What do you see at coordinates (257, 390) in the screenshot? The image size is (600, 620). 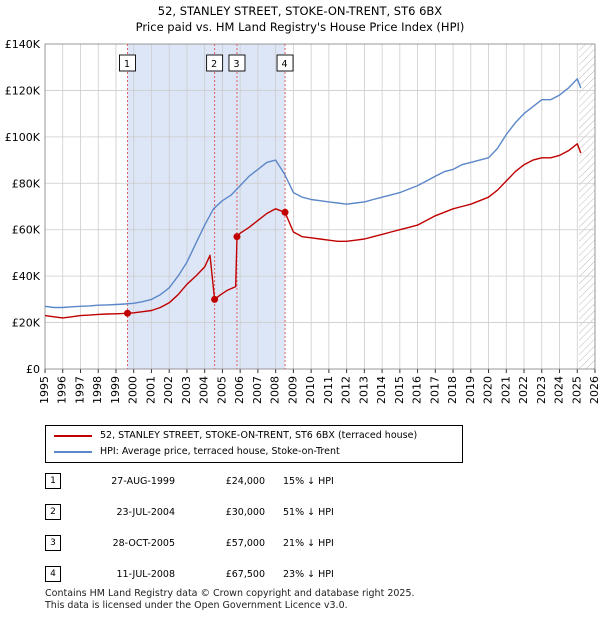 I see `x-tick-label: 2007` at bounding box center [257, 390].